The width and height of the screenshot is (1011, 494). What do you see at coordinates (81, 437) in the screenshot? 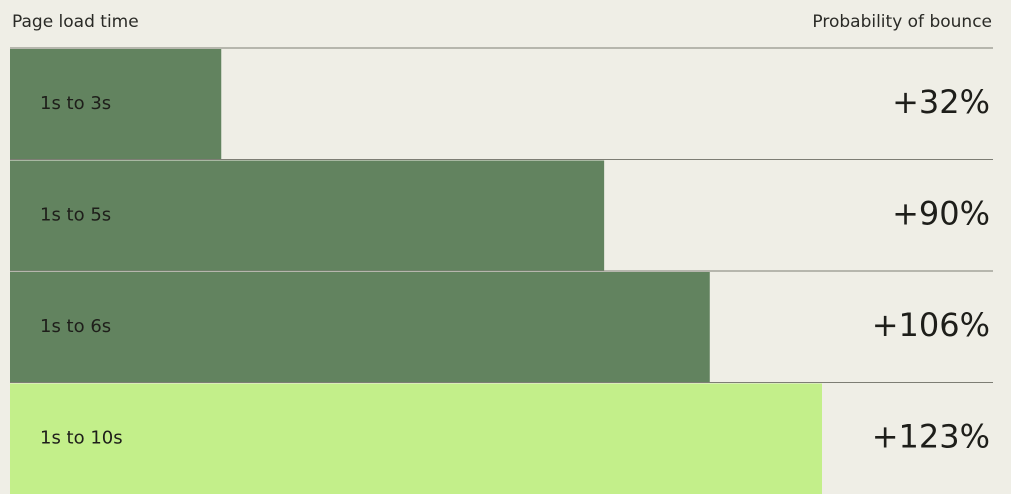
I see `category-label: 1s to 10s` at bounding box center [81, 437].